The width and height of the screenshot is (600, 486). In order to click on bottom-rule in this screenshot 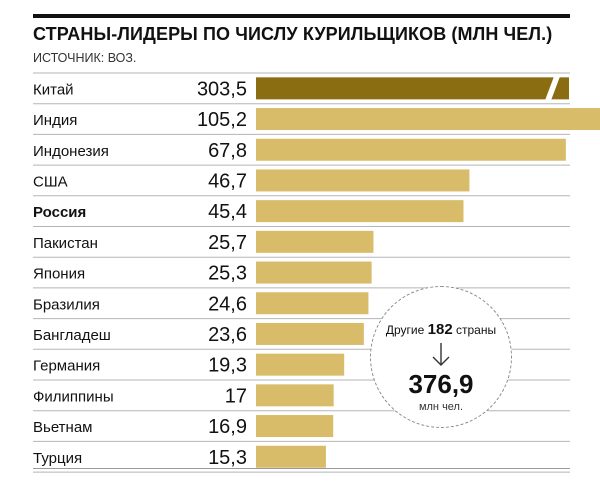, I will do `click(301, 468)`.